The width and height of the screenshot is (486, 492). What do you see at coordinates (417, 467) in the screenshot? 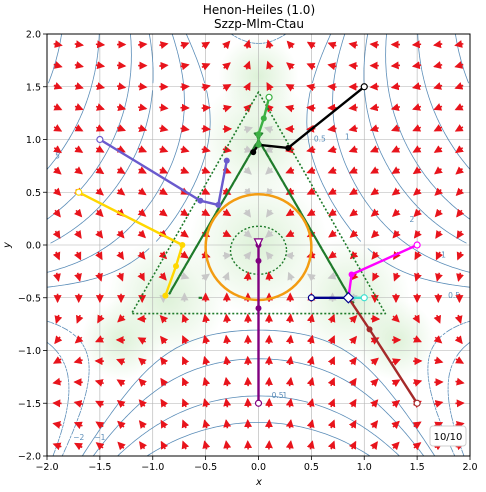
I see `x-tick-label: 1.5` at bounding box center [417, 467].